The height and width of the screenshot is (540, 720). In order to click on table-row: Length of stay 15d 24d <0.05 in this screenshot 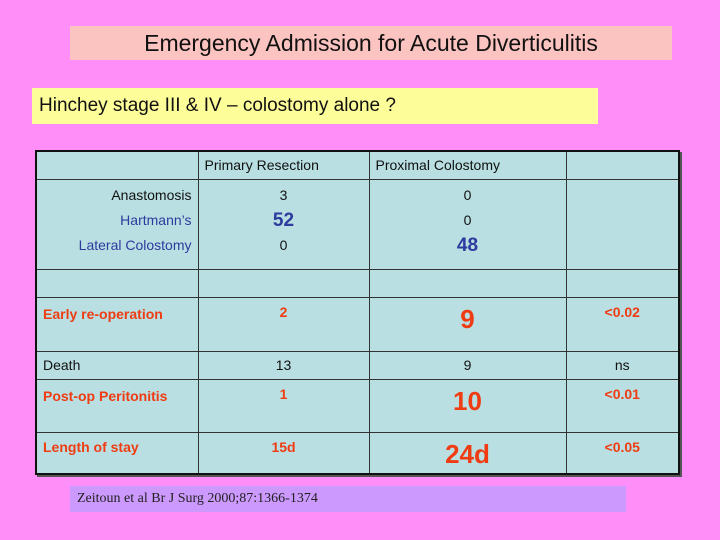, I will do `click(357, 453)`.